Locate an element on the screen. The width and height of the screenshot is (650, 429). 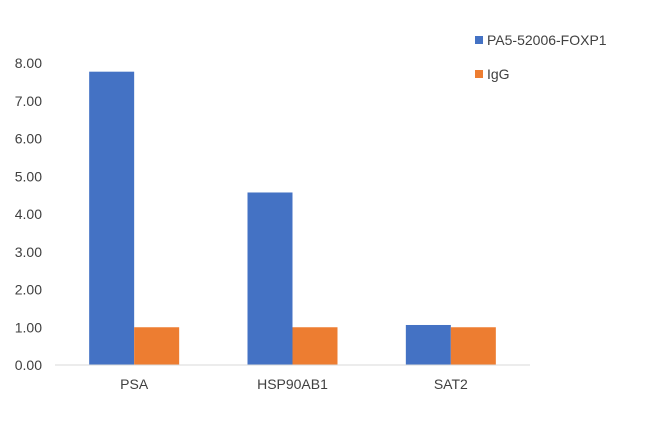
x-category-label: PSA is located at coordinates (134, 384).